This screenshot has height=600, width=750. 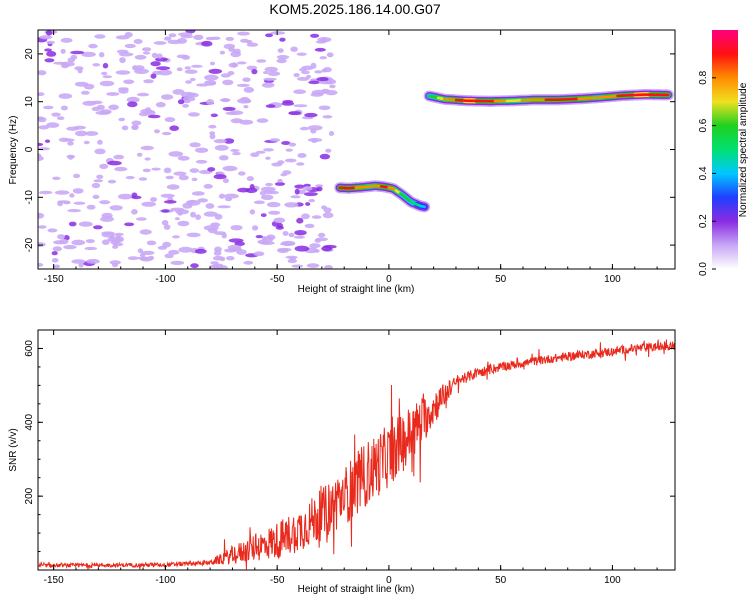 I want to click on y-tick-label: -10, so click(x=29, y=197).